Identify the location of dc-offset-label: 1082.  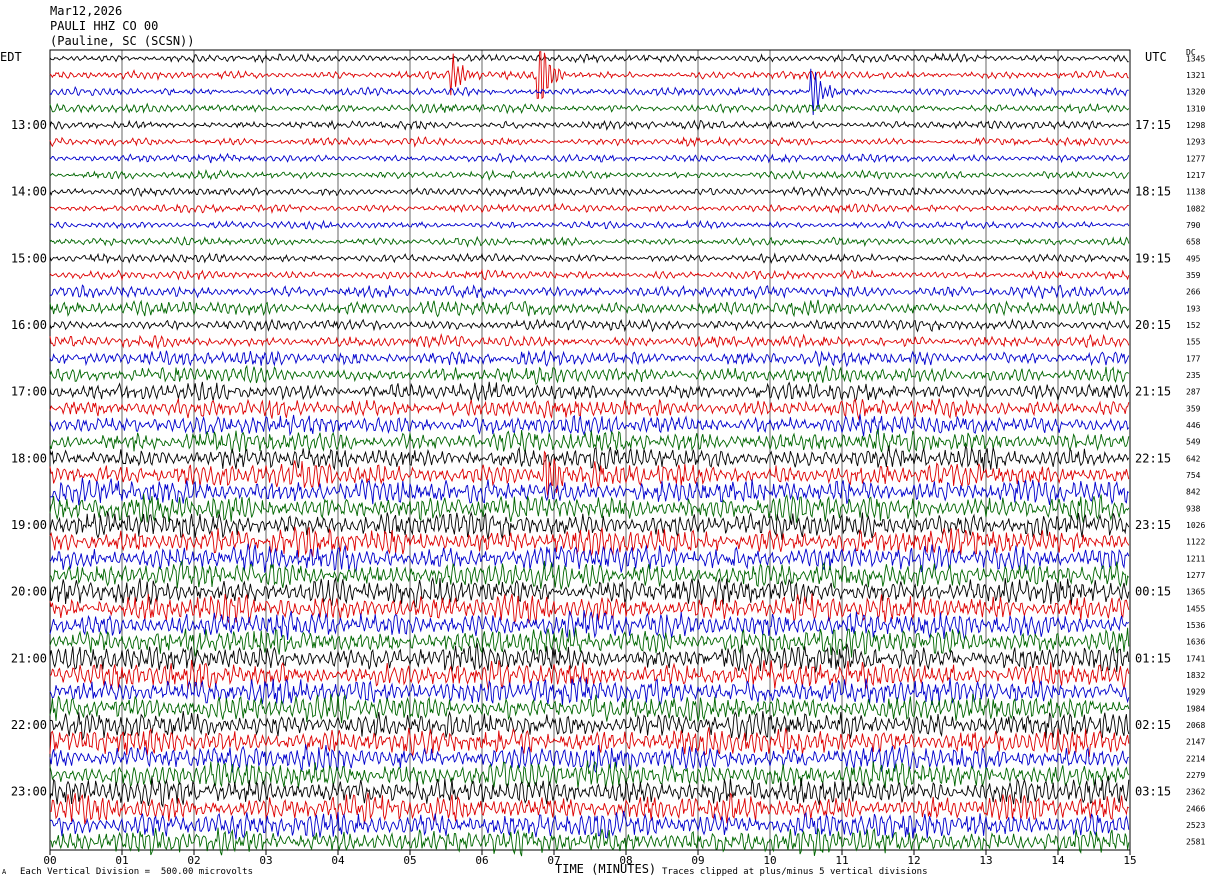
(1195, 208).